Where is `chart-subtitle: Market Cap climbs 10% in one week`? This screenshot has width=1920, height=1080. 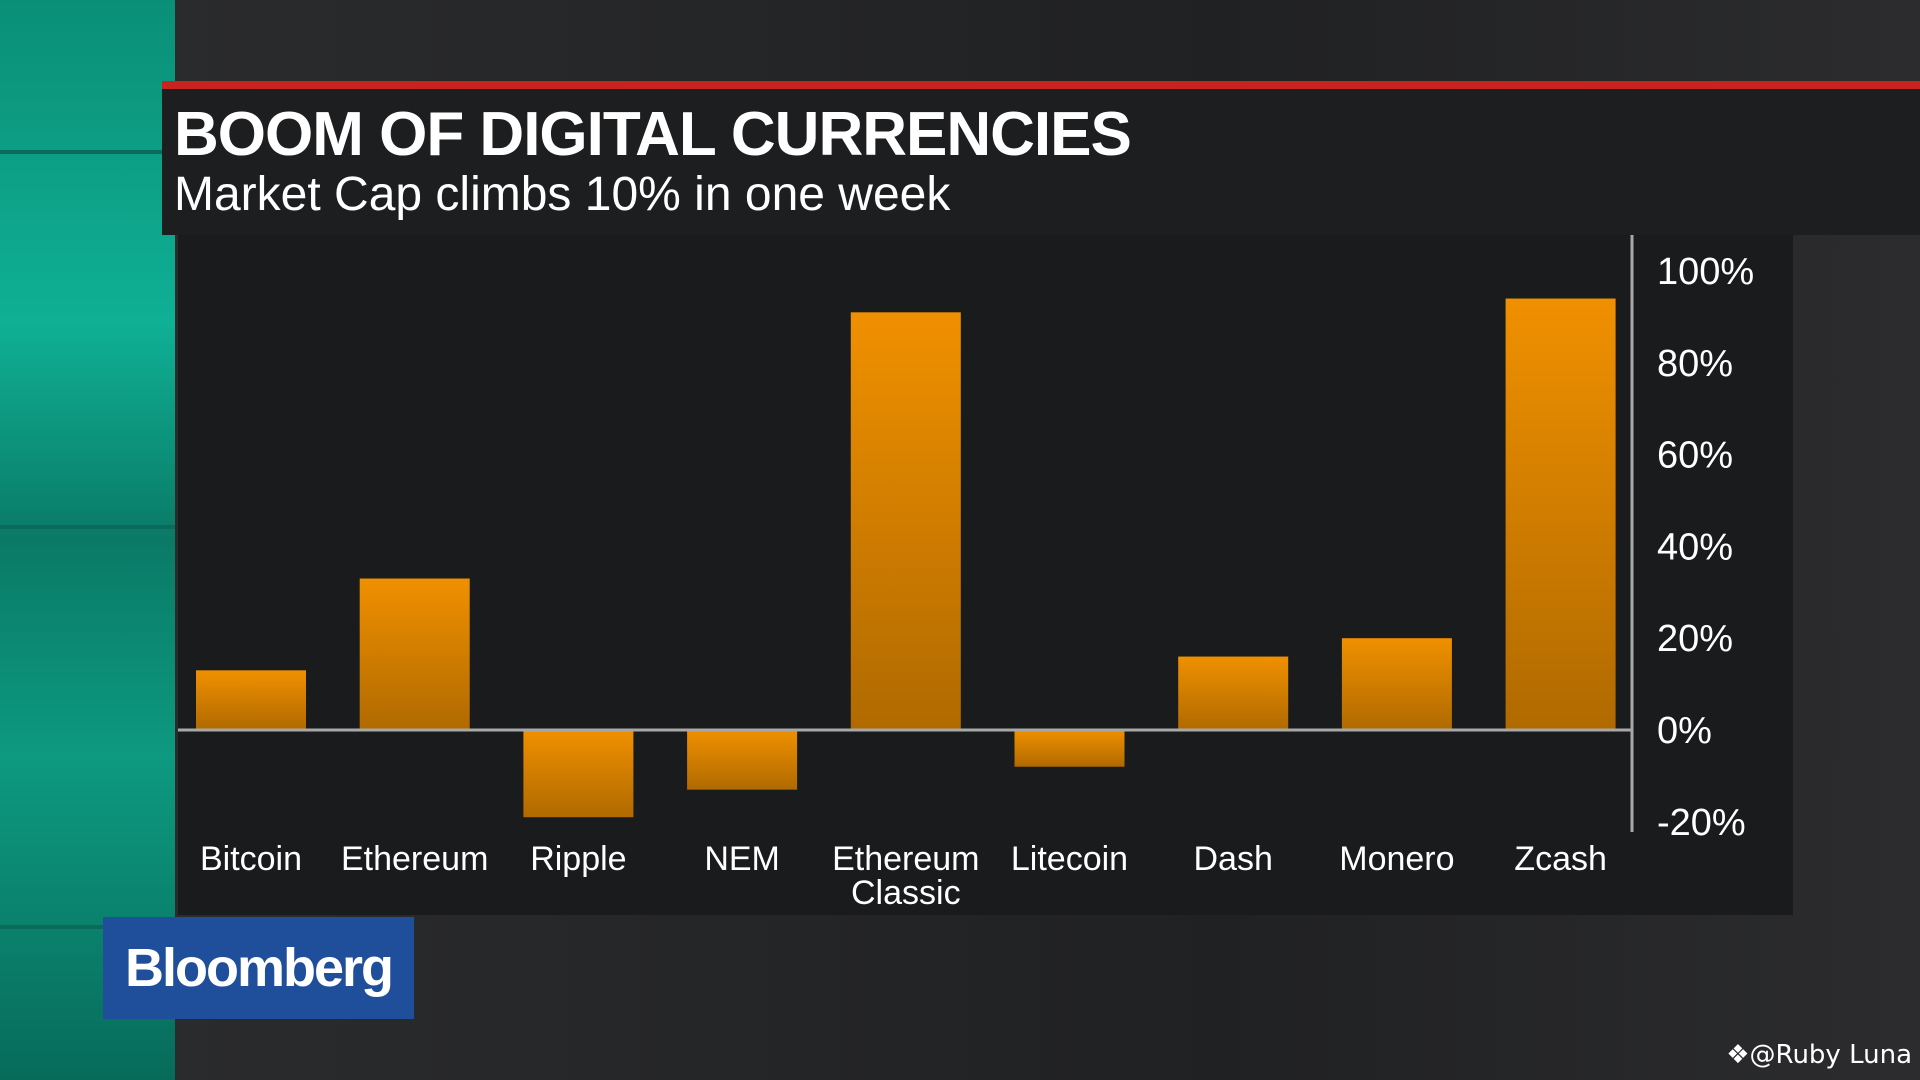
chart-subtitle: Market Cap climbs 10% in one week is located at coordinates (562, 194).